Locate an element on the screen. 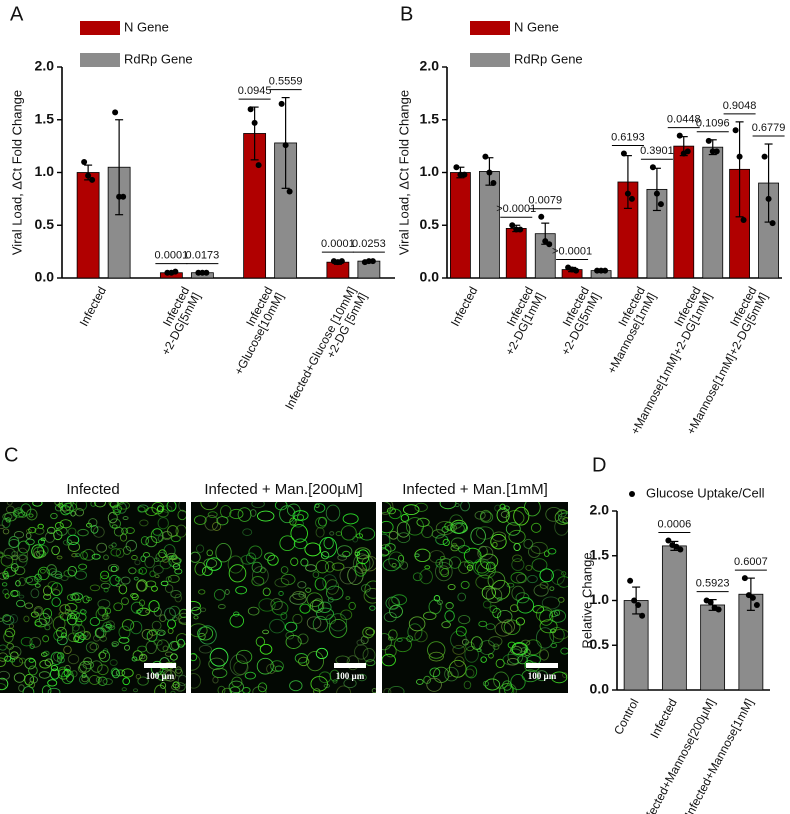  panel-label: D is located at coordinates (599, 465).